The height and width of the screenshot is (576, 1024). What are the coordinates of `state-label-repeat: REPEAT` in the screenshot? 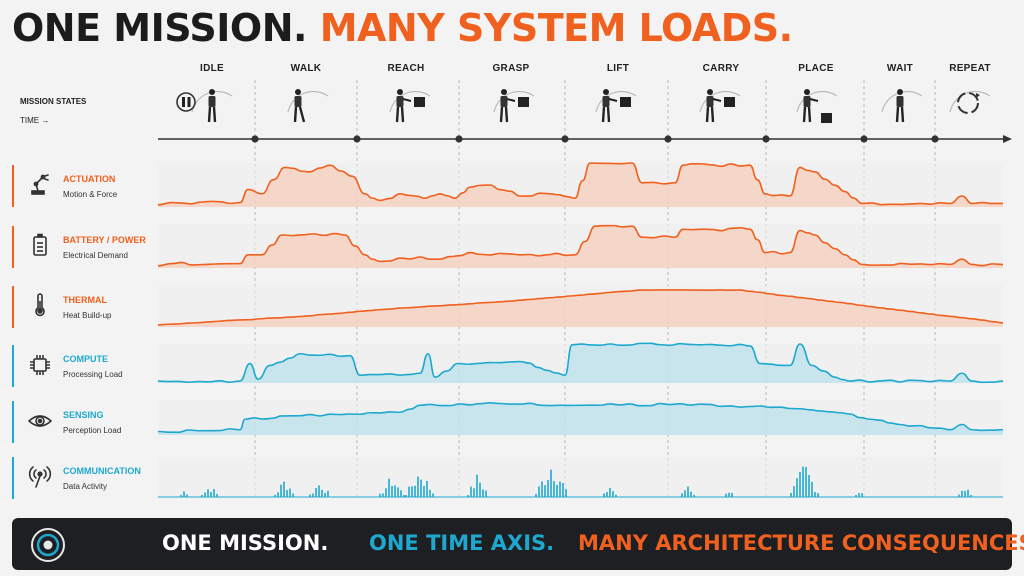 It's located at (970, 68).